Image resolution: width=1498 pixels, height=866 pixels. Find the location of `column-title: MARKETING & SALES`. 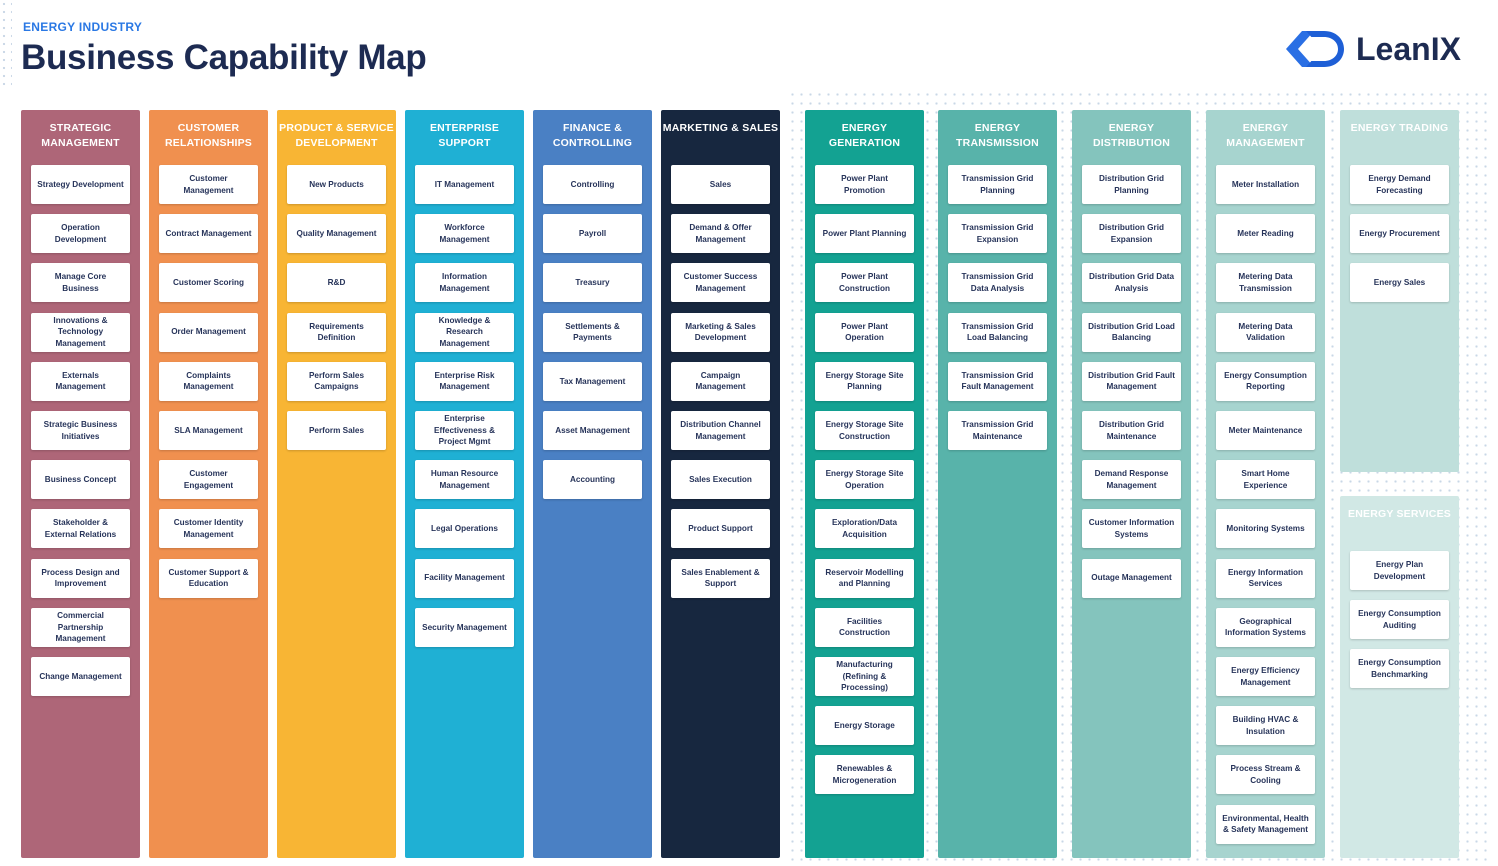

column-title: MARKETING & SALES is located at coordinates (720, 128).